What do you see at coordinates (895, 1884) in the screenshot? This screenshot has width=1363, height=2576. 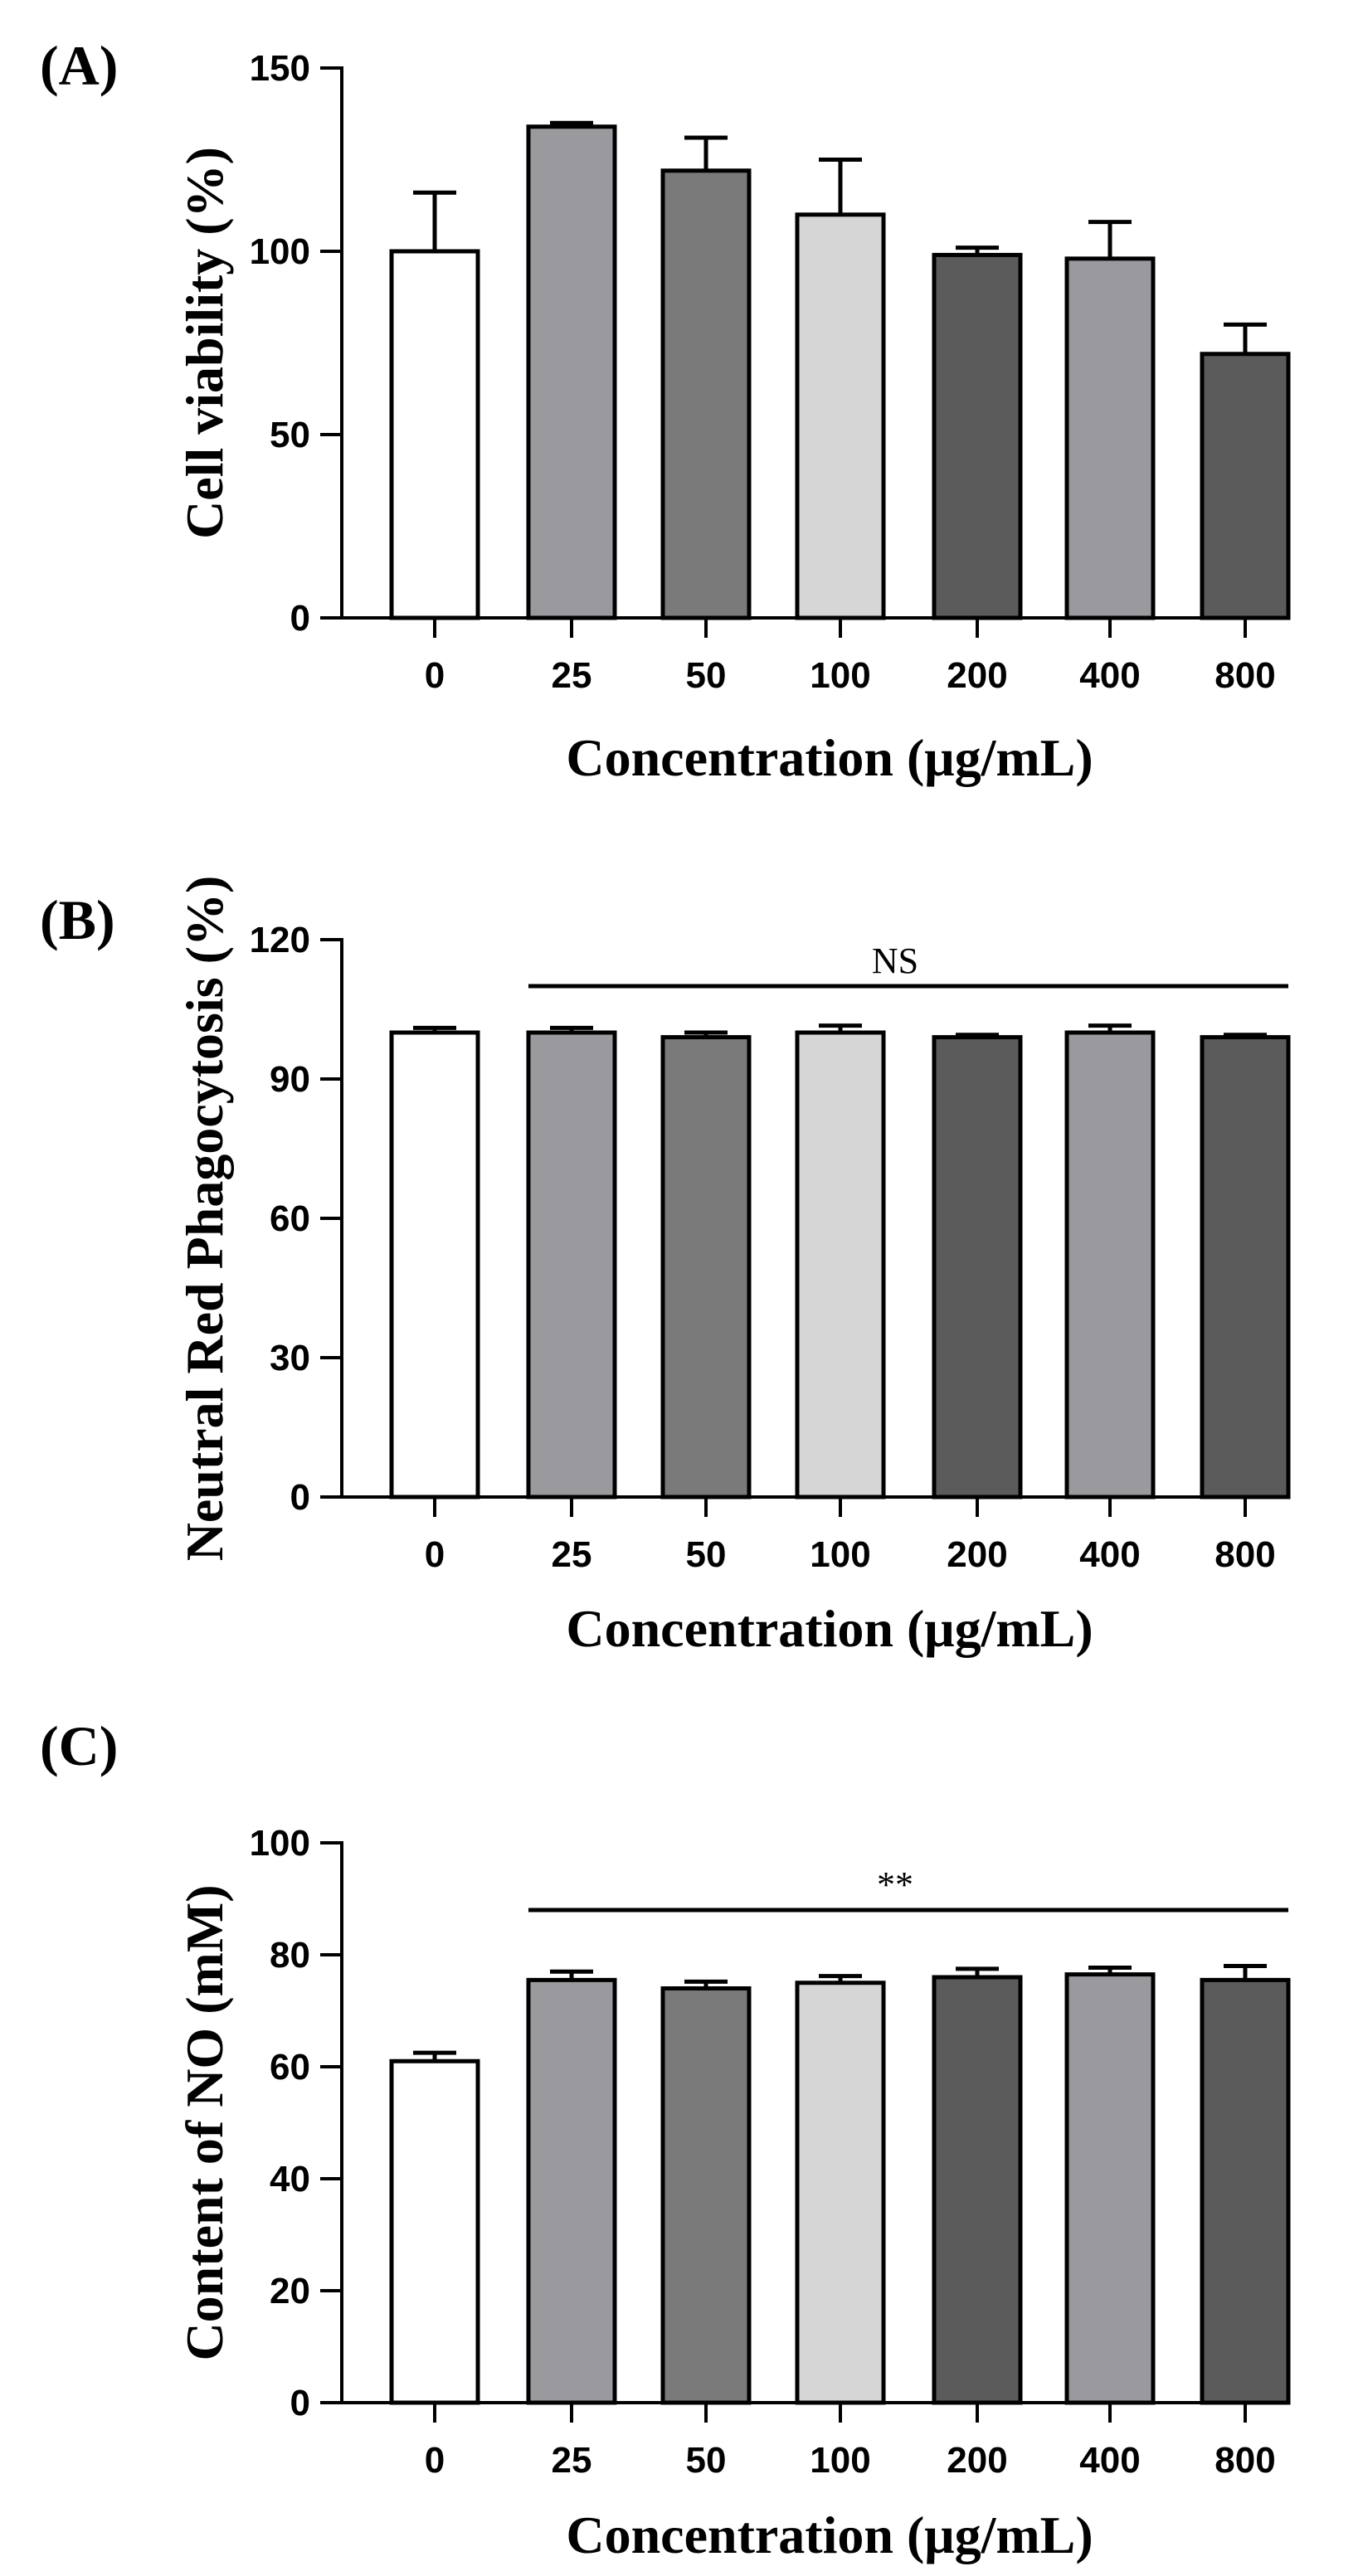 I see `significance-label: **` at bounding box center [895, 1884].